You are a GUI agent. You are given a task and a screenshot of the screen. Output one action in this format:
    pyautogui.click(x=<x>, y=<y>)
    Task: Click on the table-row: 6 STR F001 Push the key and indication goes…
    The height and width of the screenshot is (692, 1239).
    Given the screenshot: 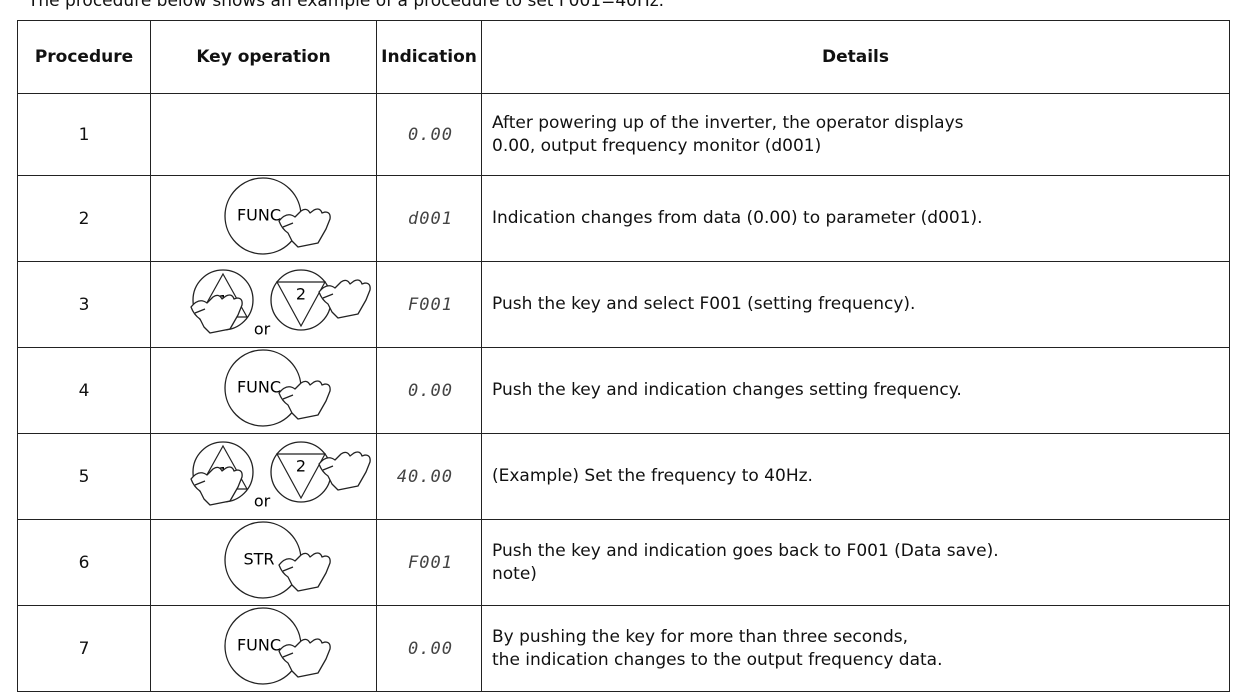 What is the action you would take?
    pyautogui.click(x=623, y=562)
    